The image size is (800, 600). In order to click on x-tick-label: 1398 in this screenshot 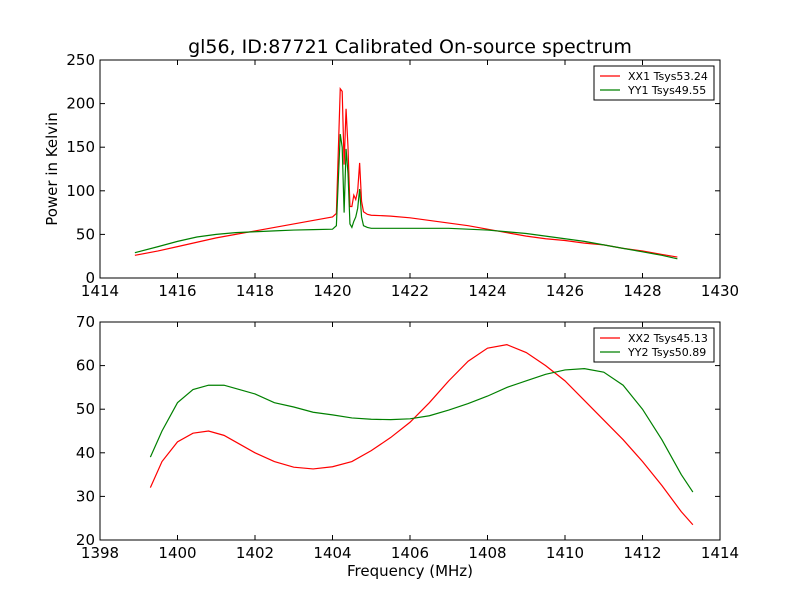, I will do `click(100, 553)`.